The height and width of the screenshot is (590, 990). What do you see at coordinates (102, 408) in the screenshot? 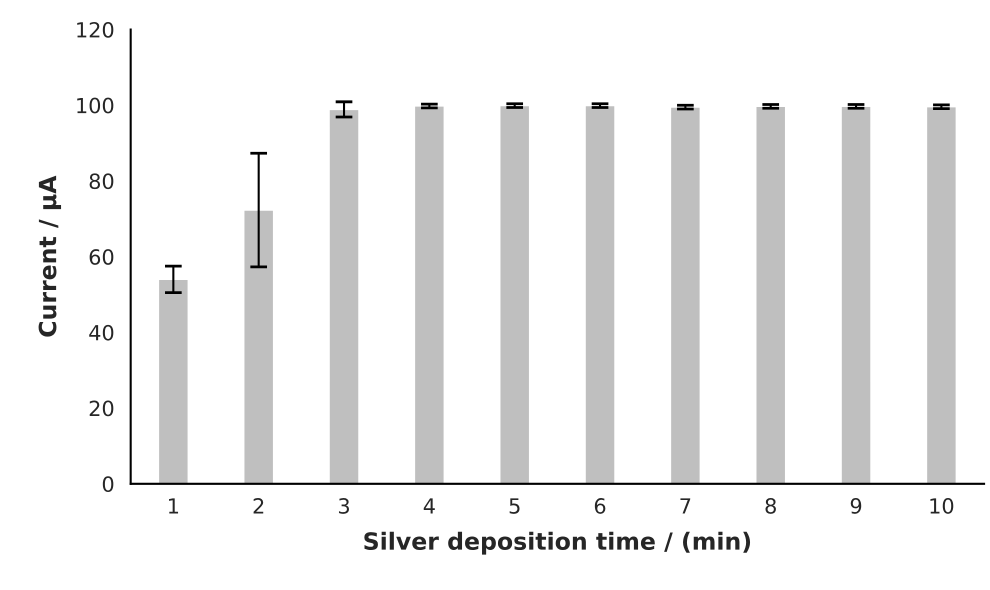
I see `y-tick-label: 20` at bounding box center [102, 408].